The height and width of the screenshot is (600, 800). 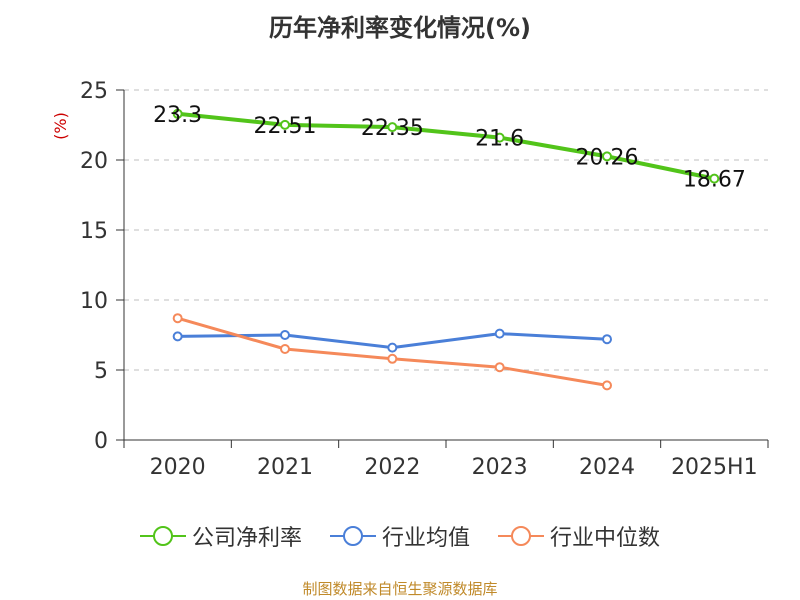 What do you see at coordinates (101, 371) in the screenshot?
I see `y-tick-label: 5` at bounding box center [101, 371].